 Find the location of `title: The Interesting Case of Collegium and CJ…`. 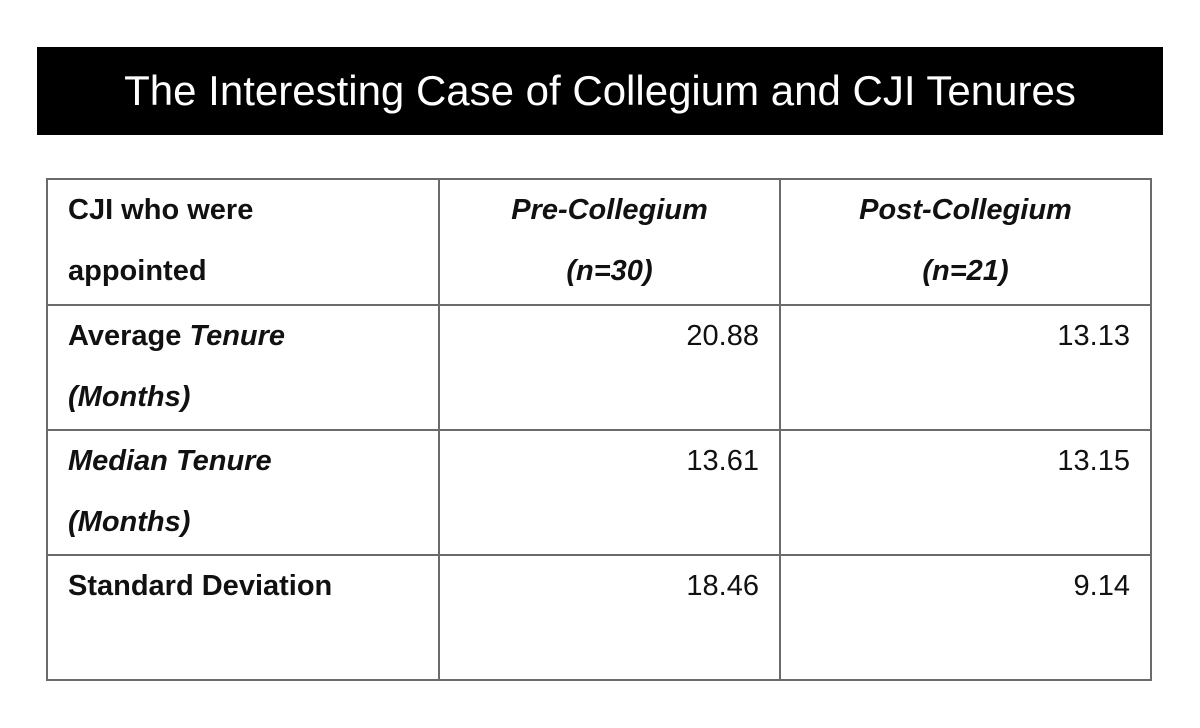

title: The Interesting Case of Collegium and CJ… is located at coordinates (600, 90).